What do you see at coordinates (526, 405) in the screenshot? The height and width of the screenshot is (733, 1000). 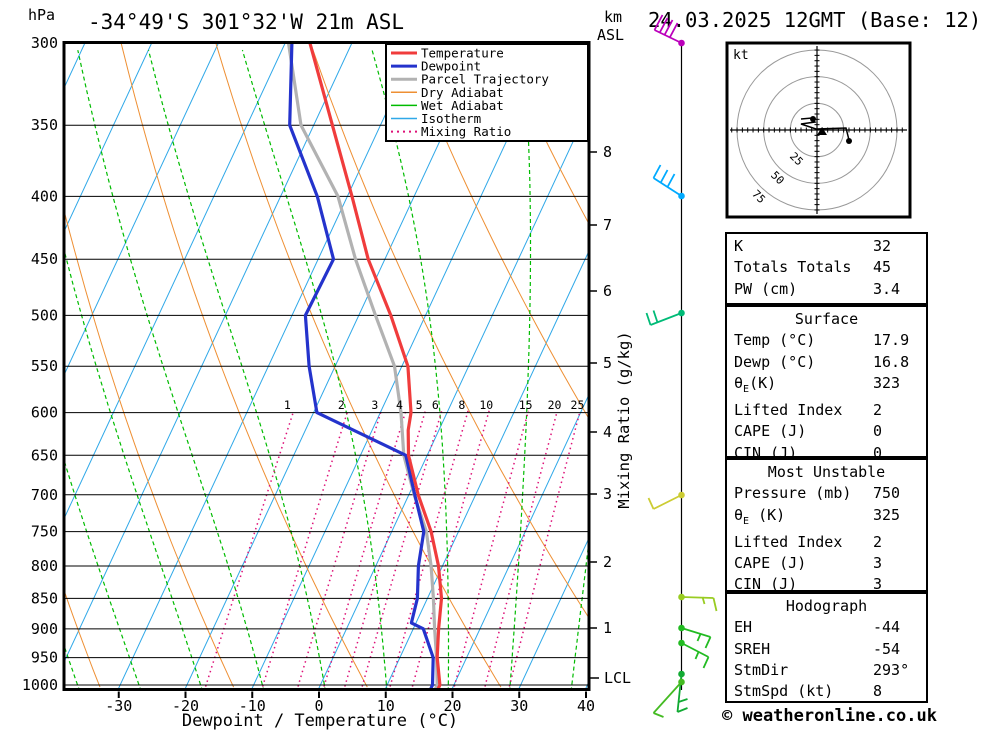 I see `mixing-ratio-value-label: 15` at bounding box center [526, 405].